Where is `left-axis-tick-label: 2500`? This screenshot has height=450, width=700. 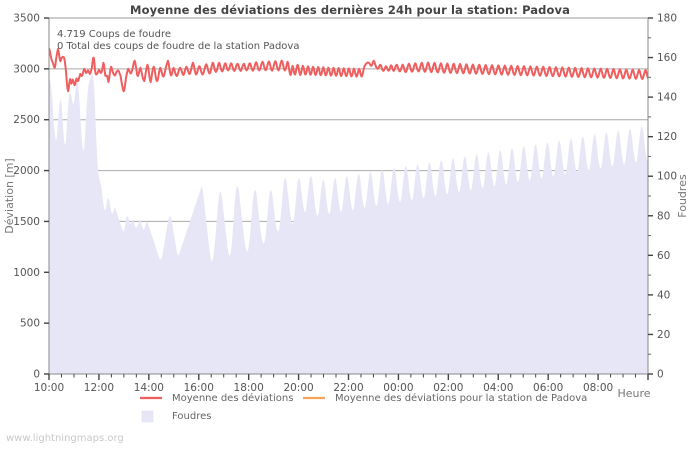 left-axis-tick-label: 2500 is located at coordinates (26, 120).